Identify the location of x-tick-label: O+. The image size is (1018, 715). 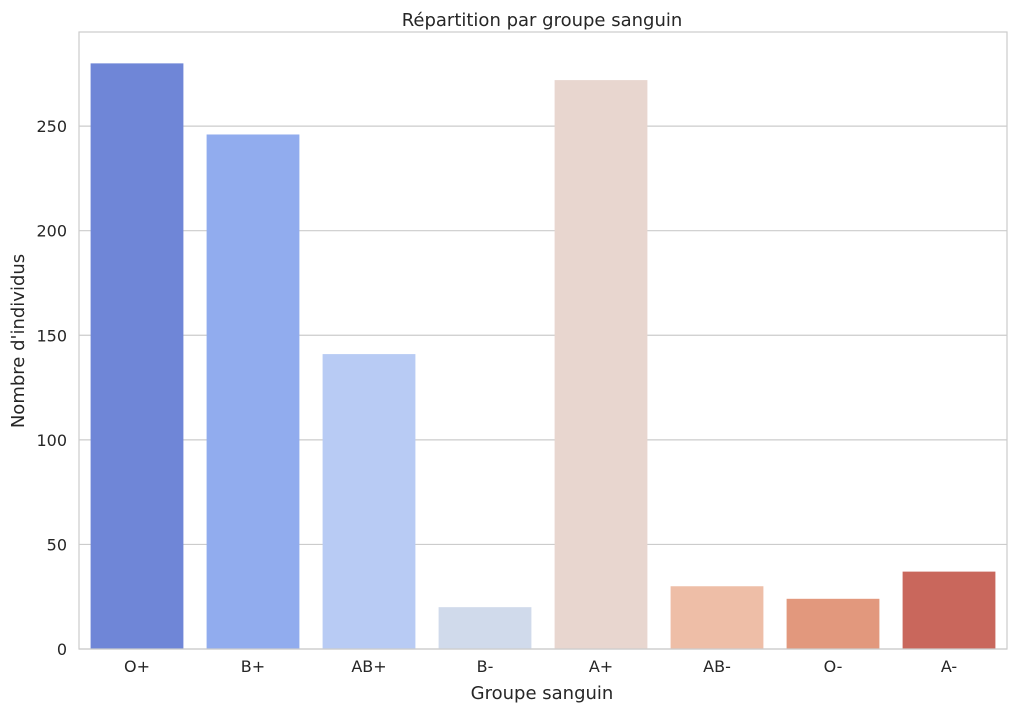
(137, 666).